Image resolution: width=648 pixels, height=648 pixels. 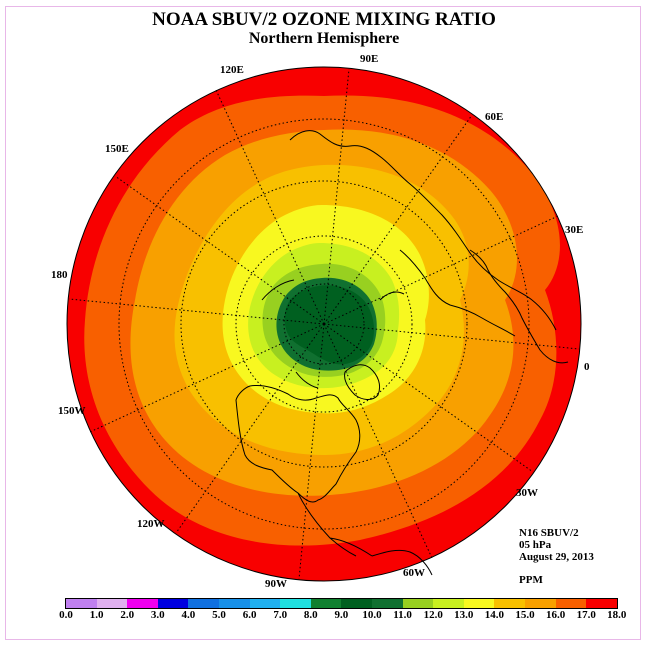 I want to click on color-scale-tick-label: 5.0, so click(x=219, y=615).